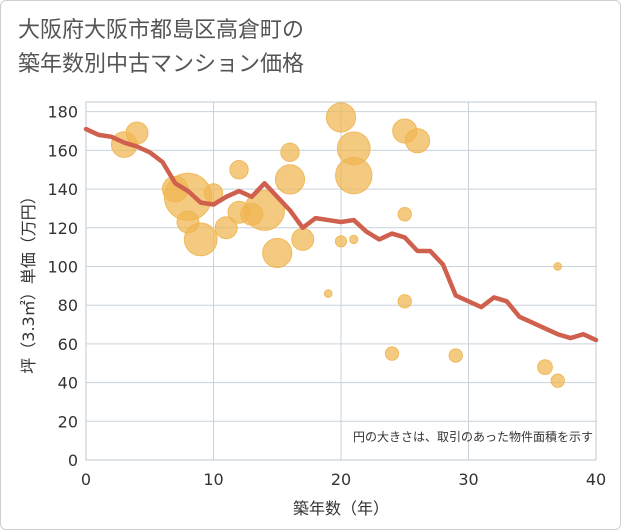  What do you see at coordinates (68, 305) in the screenshot?
I see `y-tick-label: 80` at bounding box center [68, 305].